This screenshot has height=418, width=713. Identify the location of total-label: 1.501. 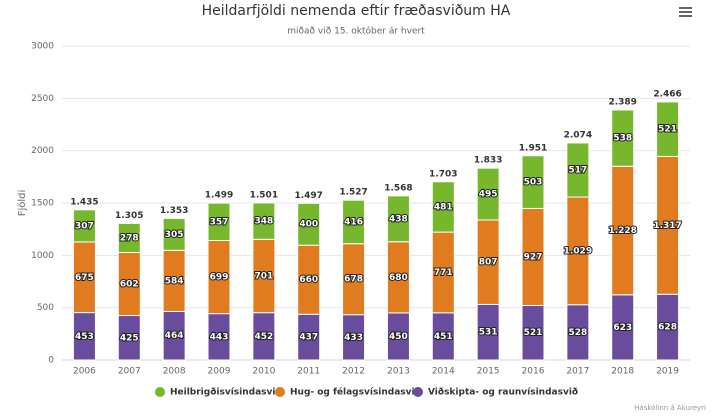
(264, 195).